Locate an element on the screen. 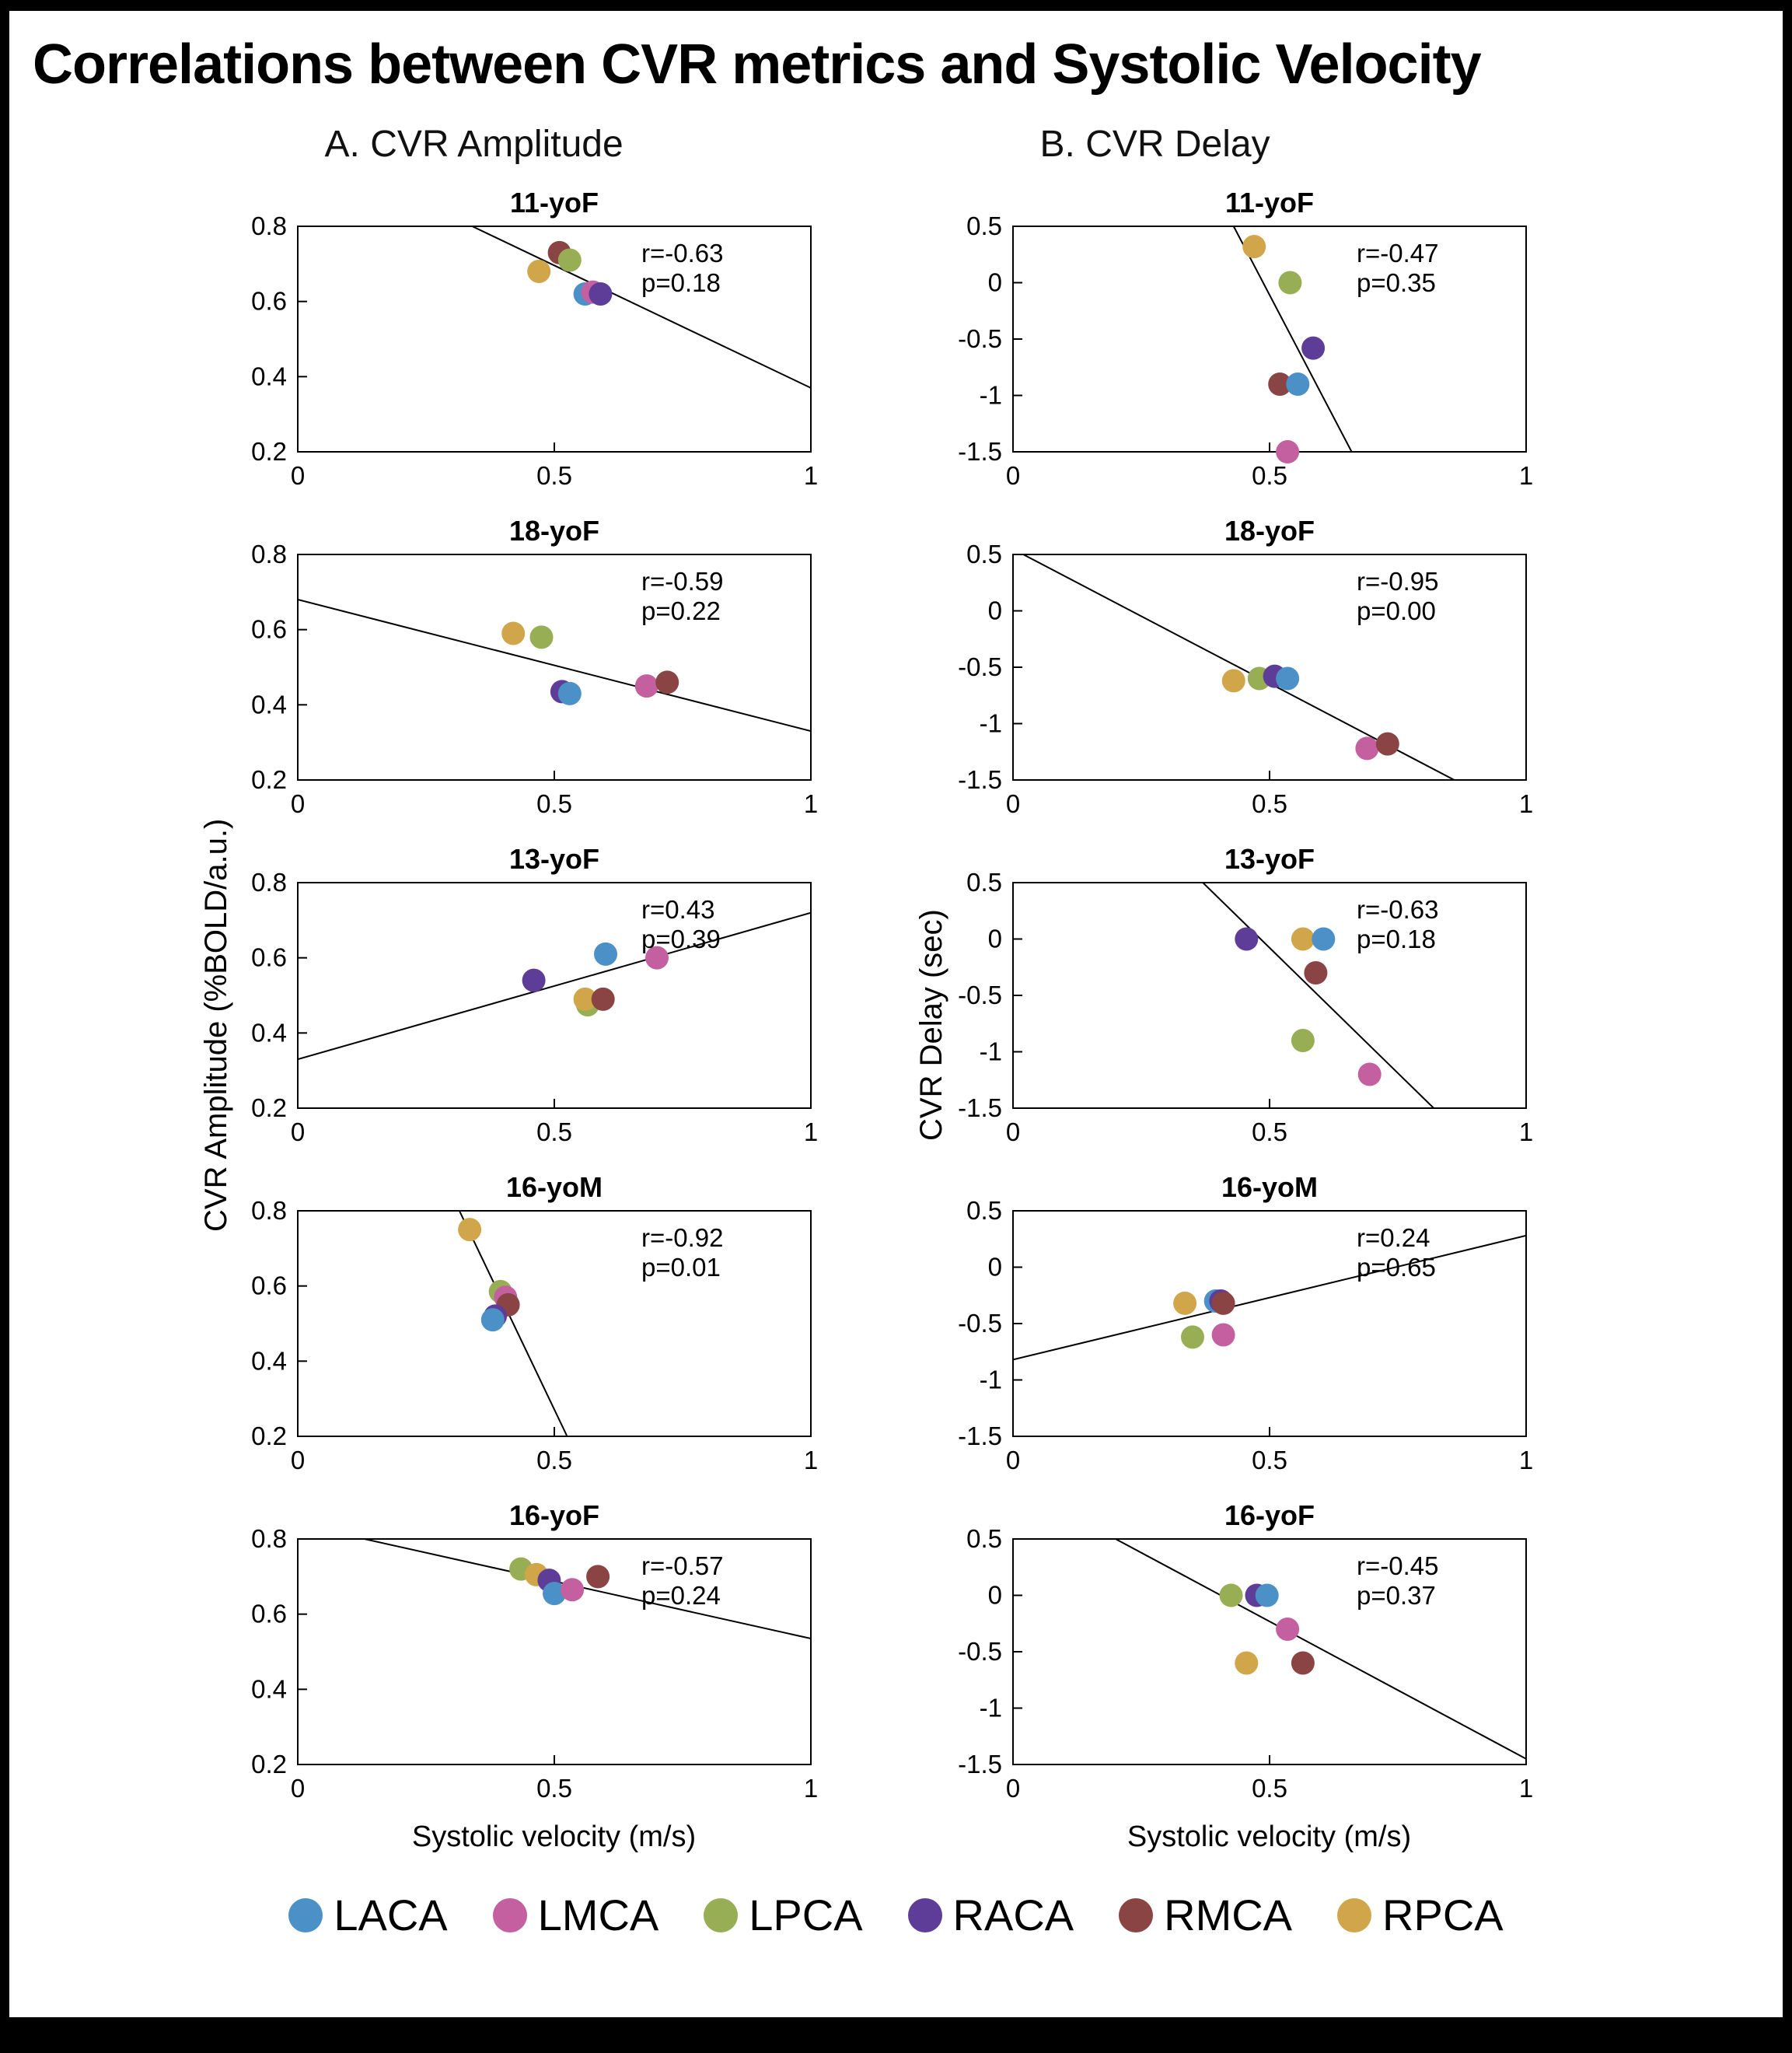 The height and width of the screenshot is (2053, 1792). legend-item-LACA: LACA is located at coordinates (368, 1915).